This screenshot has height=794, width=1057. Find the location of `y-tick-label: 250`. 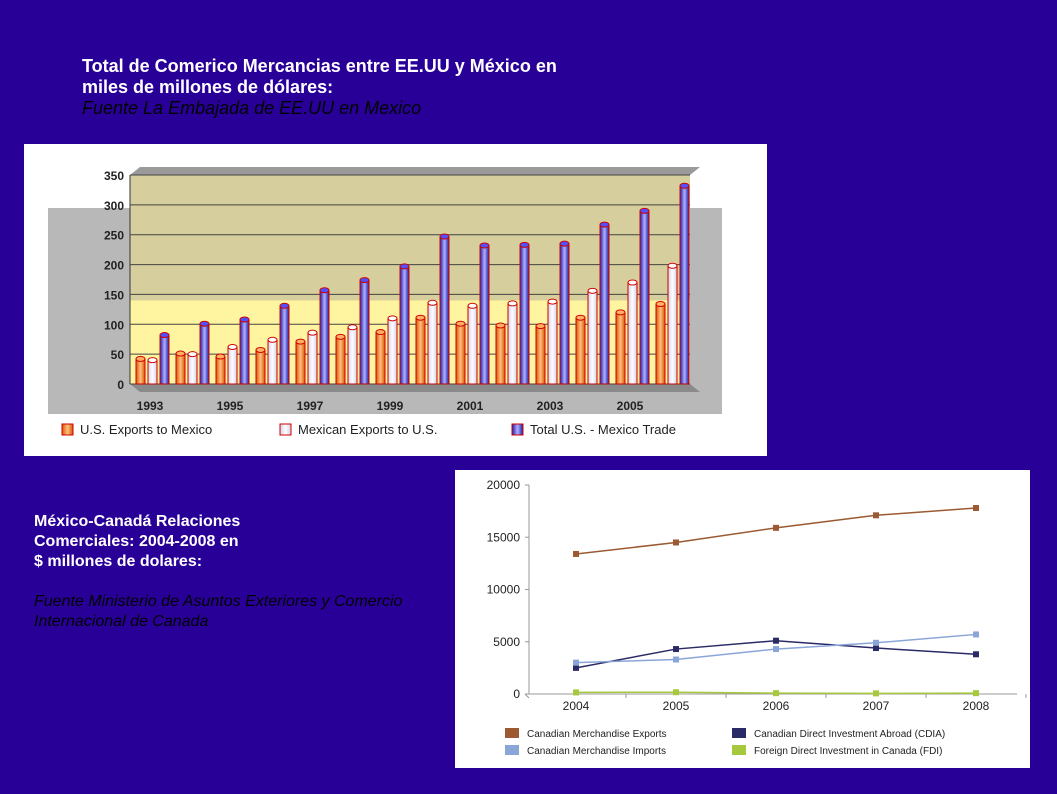

y-tick-label: 250 is located at coordinates (114, 236).